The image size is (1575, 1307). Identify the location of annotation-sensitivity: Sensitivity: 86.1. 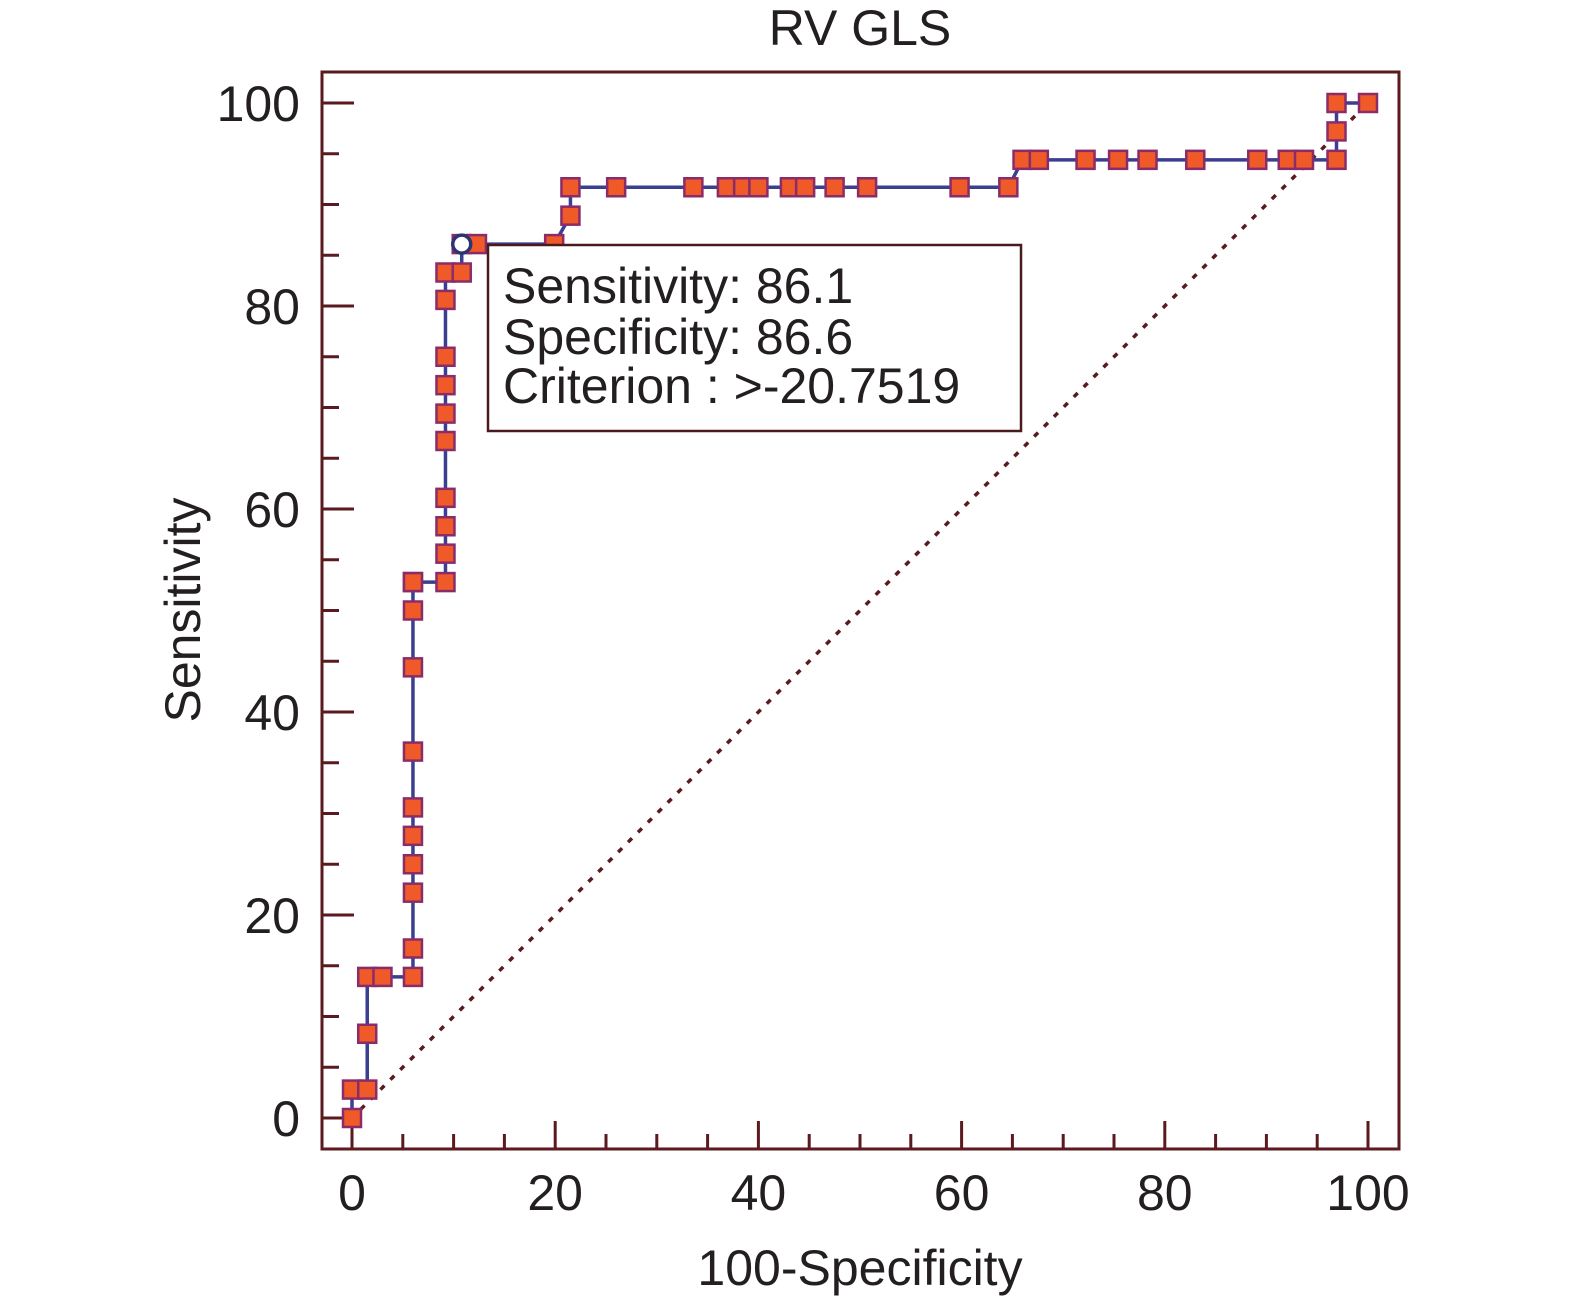
(678, 286).